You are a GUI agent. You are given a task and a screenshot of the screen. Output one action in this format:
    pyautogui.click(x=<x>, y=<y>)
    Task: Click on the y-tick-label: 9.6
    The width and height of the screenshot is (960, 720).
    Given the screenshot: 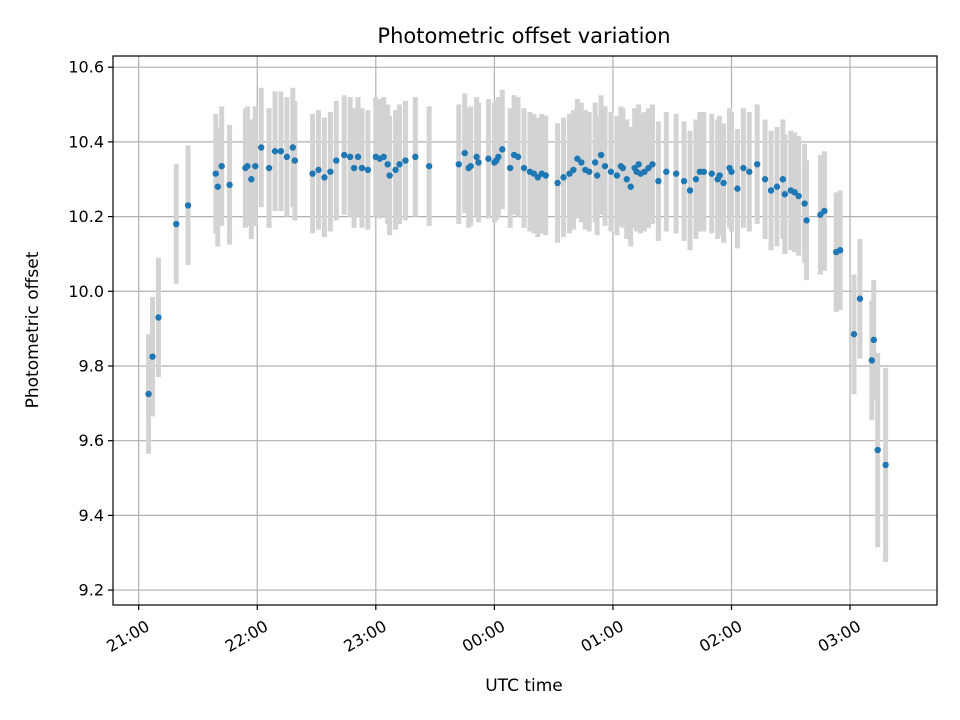 What is the action you would take?
    pyautogui.click(x=91, y=440)
    